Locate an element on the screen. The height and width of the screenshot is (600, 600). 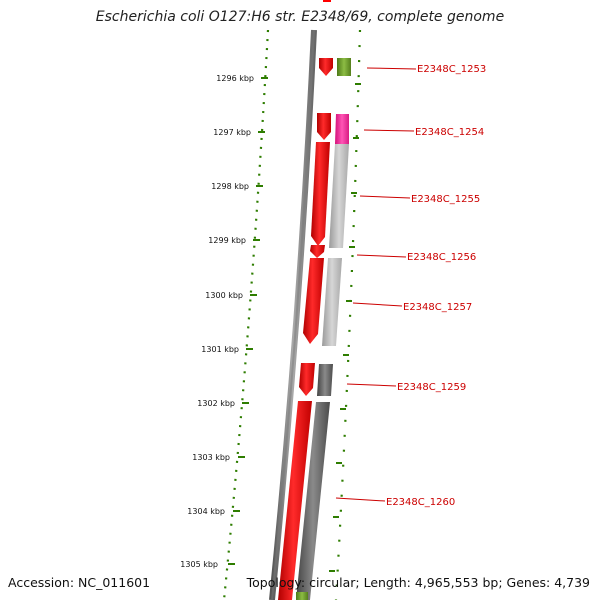
gene-1259-arrow is located at coordinates (307, 379).